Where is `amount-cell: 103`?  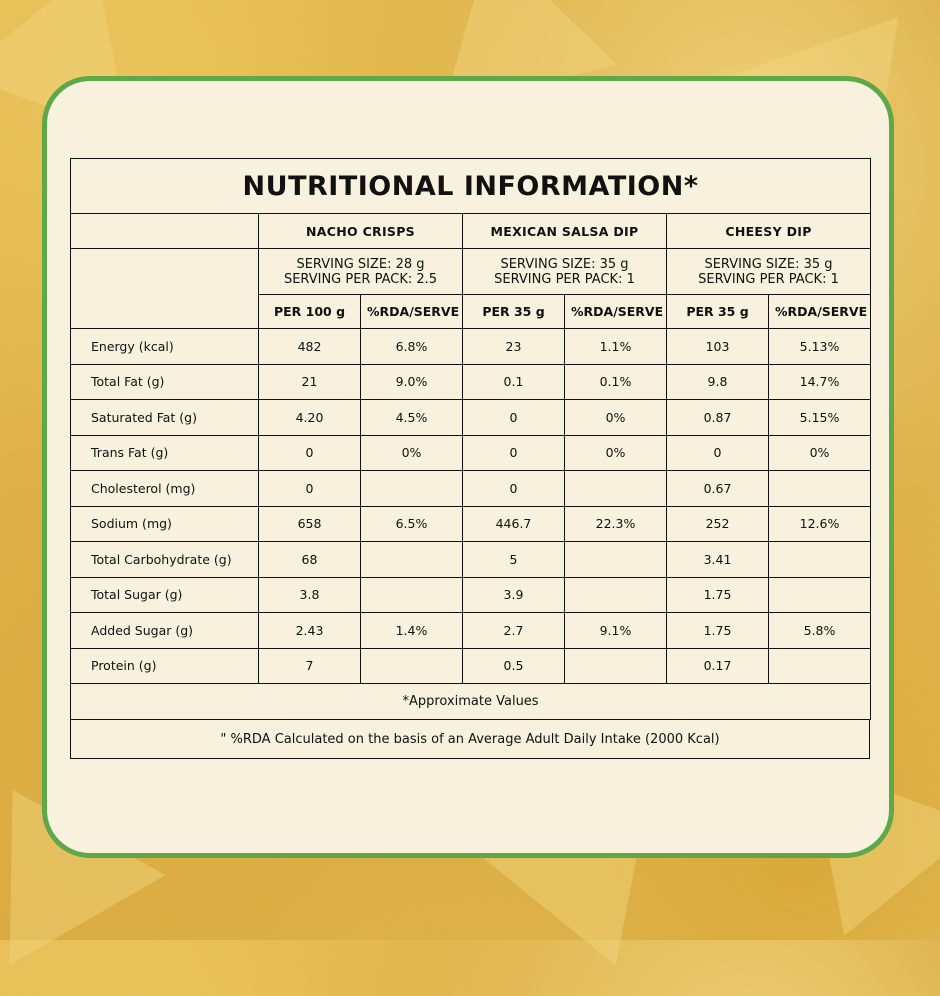 amount-cell: 103 is located at coordinates (717, 346).